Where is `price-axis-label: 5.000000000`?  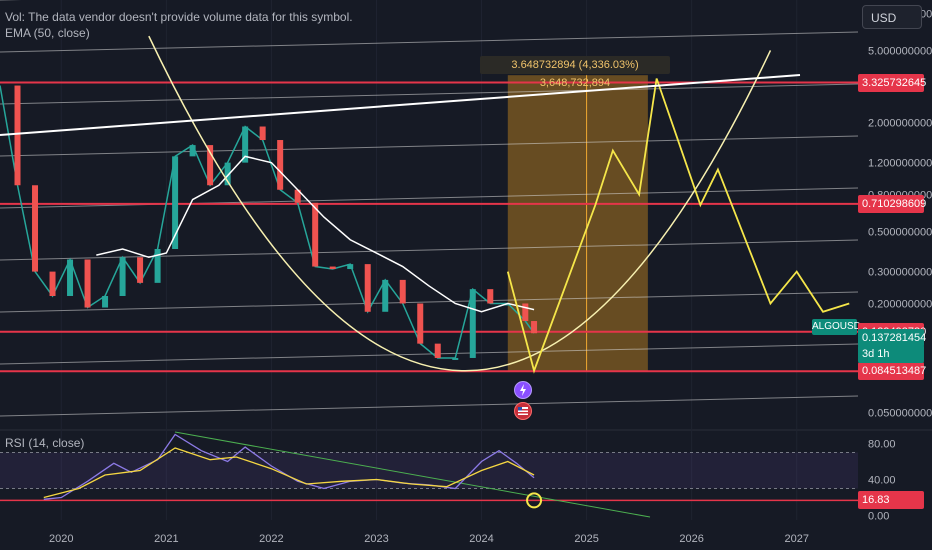 price-axis-label: 5.000000000 is located at coordinates (900, 51).